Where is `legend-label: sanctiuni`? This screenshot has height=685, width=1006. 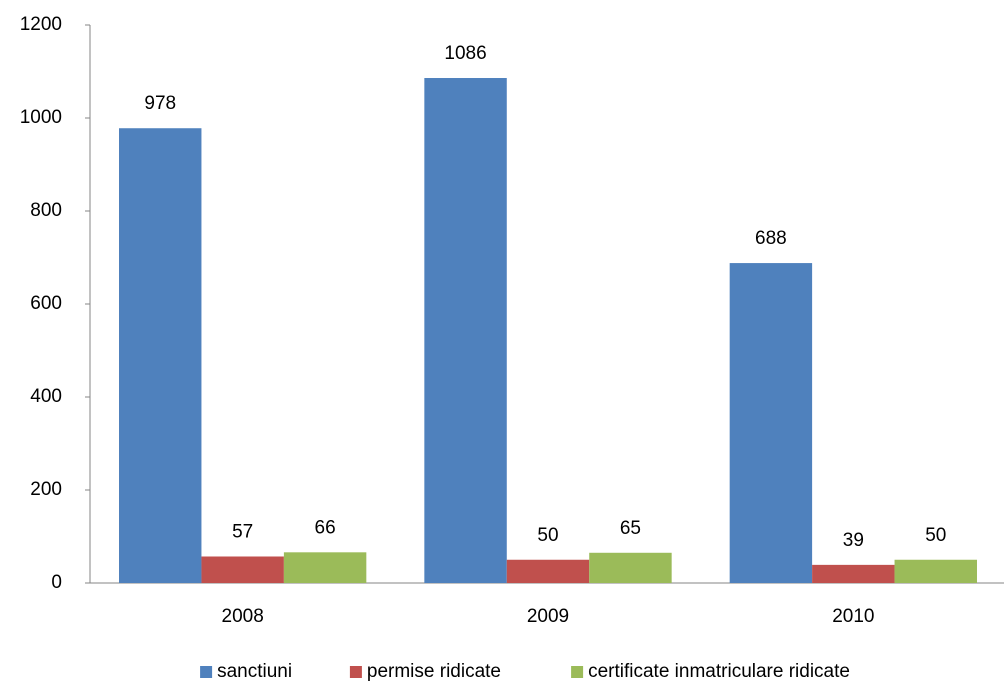
legend-label: sanctiuni is located at coordinates (254, 671).